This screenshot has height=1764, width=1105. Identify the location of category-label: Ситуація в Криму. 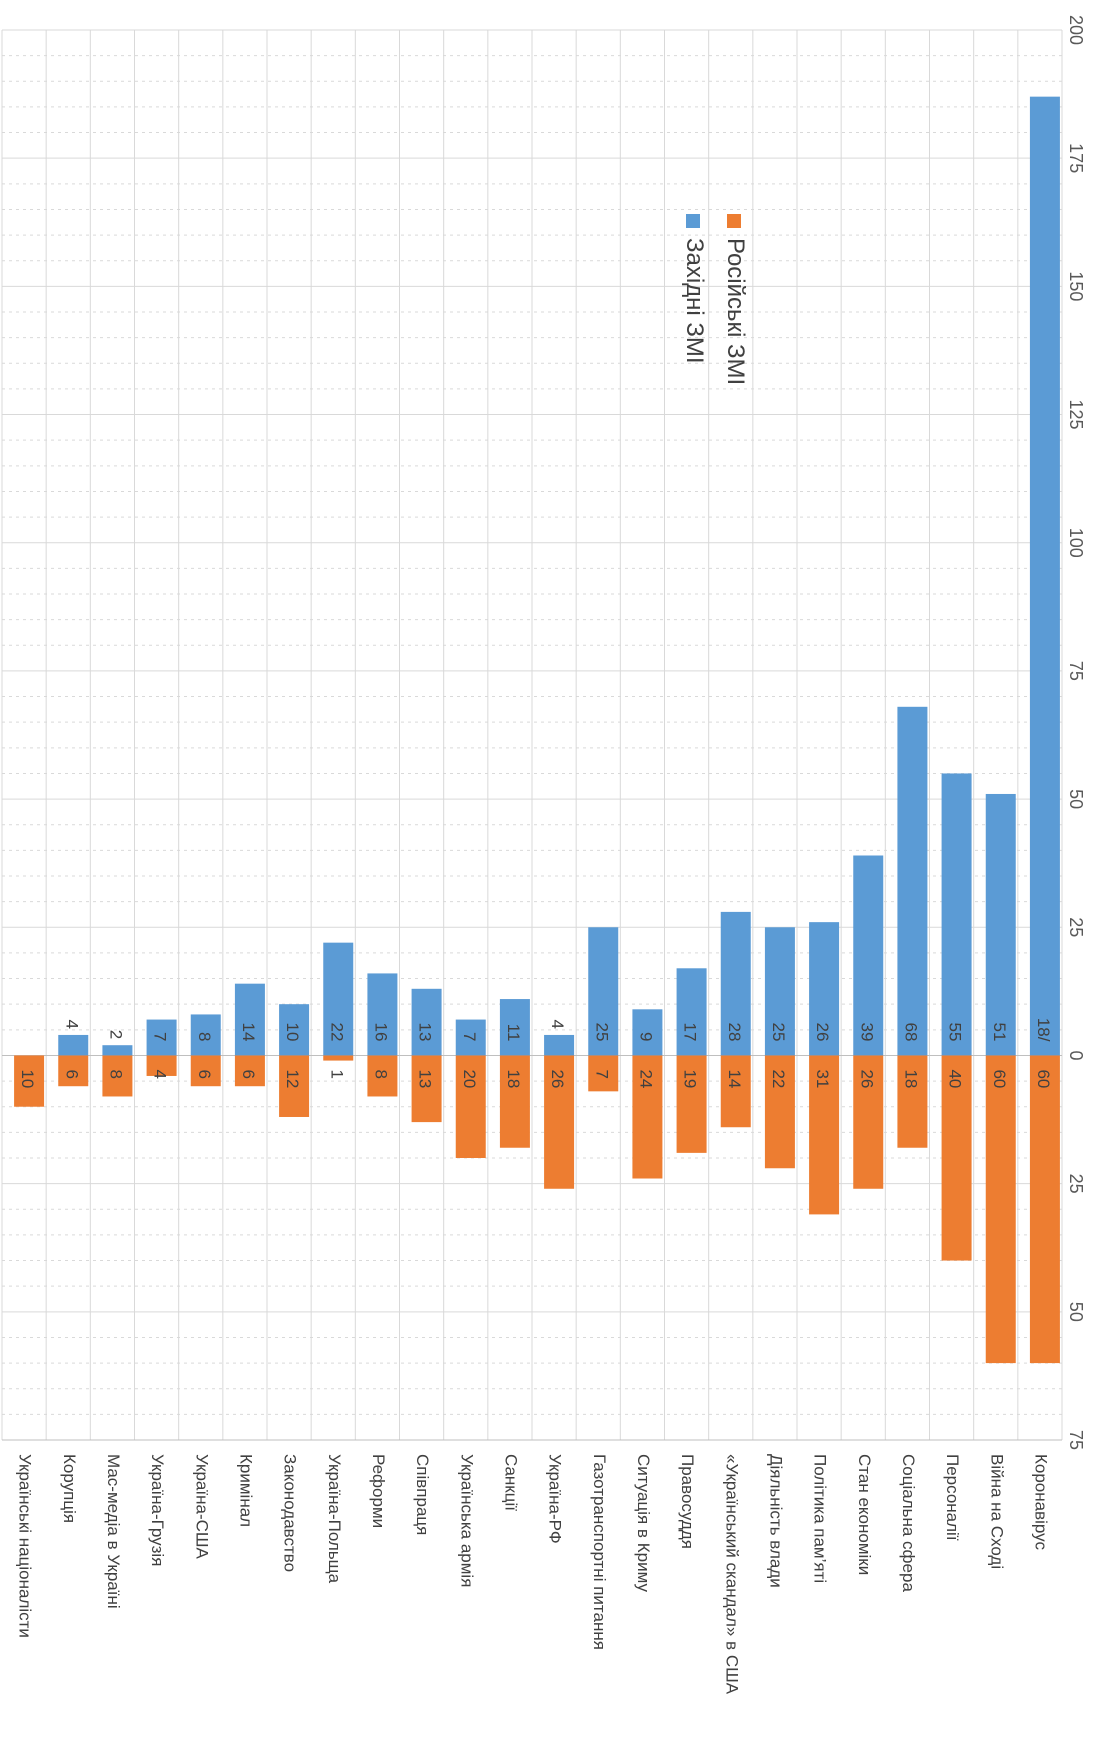
(643, 1523).